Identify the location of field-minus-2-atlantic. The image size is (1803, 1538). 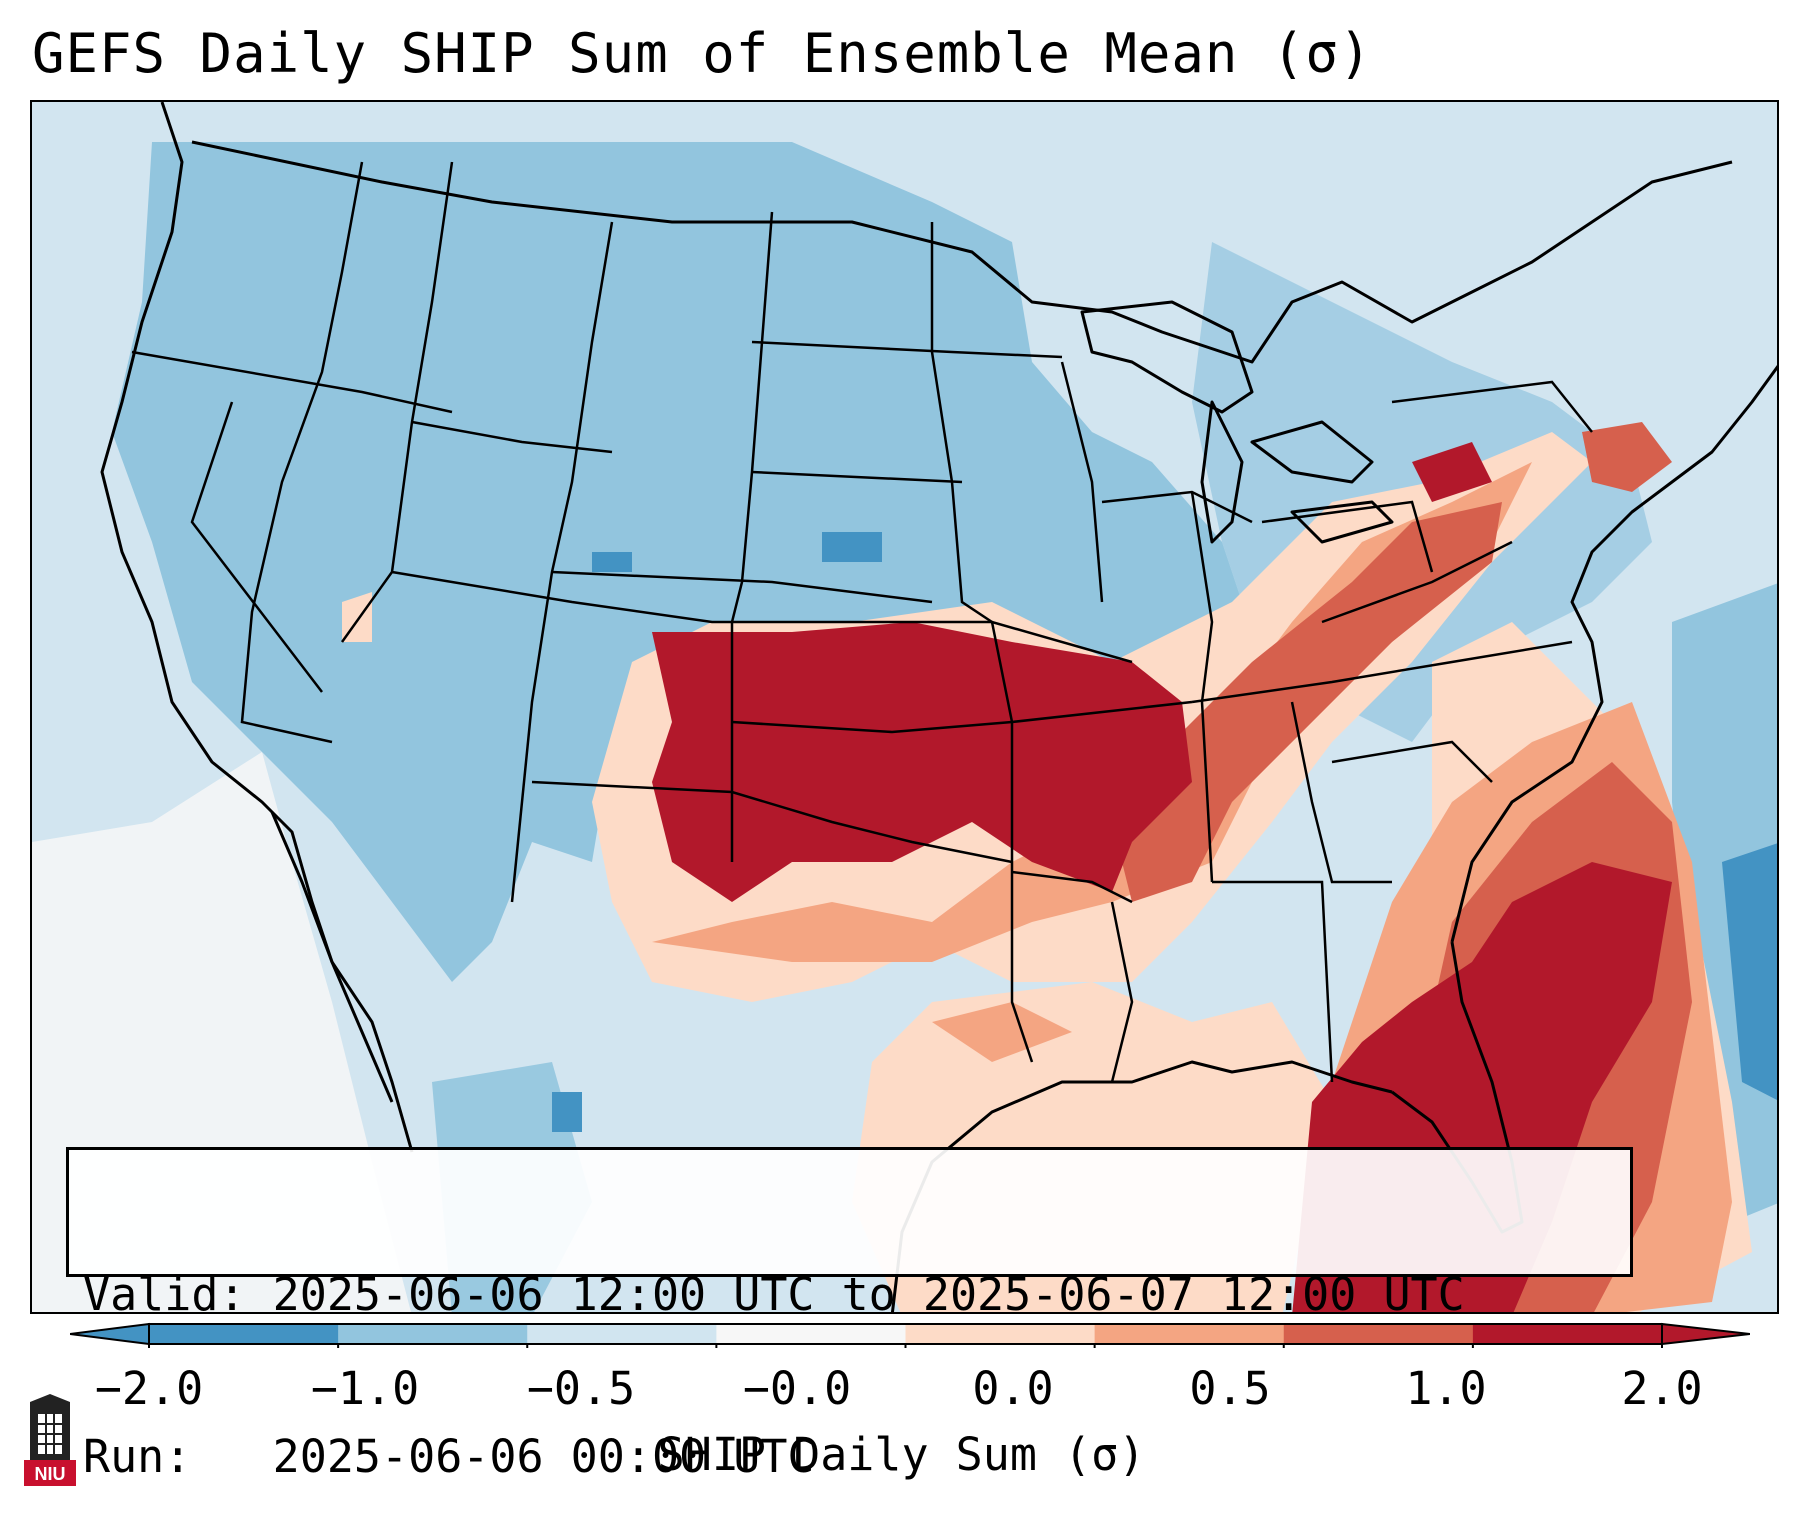
(1749, 971).